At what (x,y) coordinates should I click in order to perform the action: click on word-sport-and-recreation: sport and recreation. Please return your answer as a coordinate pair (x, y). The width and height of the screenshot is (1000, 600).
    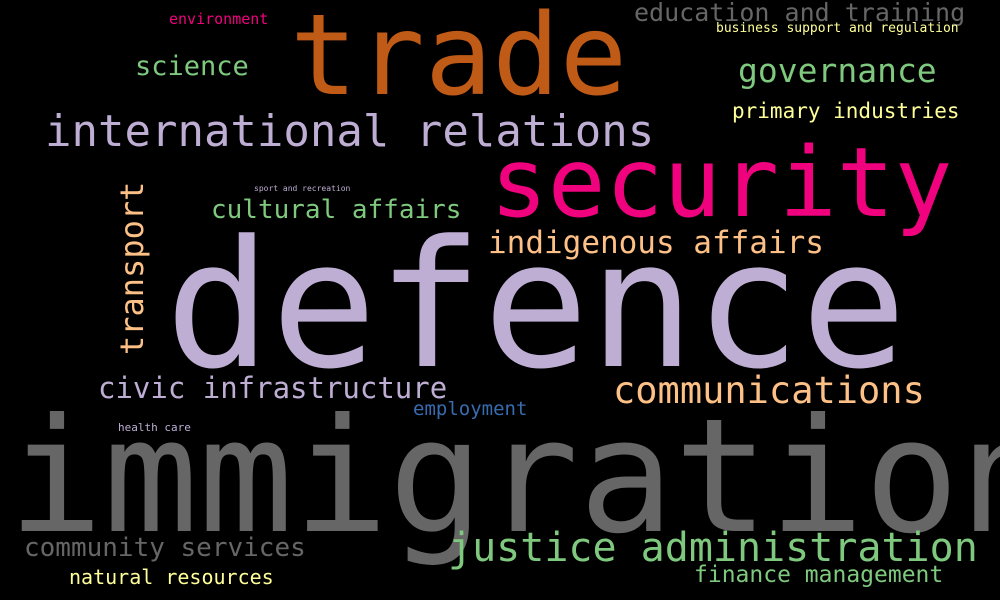
    Looking at the image, I should click on (302, 188).